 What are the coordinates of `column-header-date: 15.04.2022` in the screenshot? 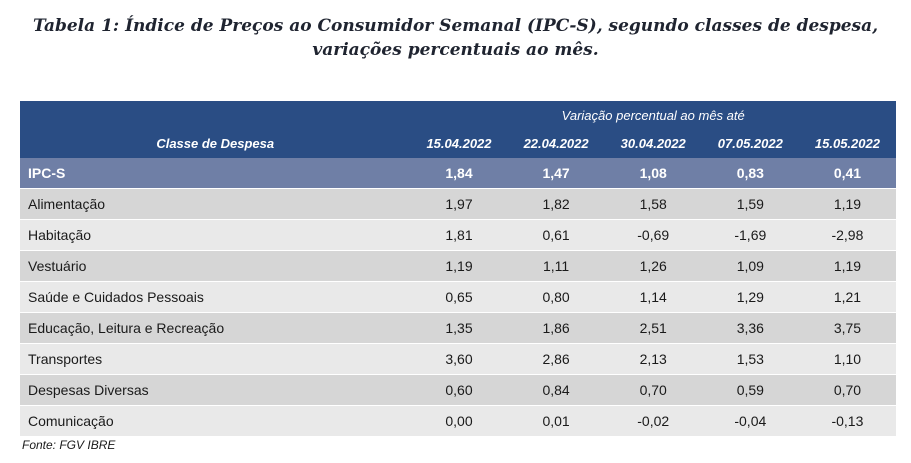 It's located at (459, 143).